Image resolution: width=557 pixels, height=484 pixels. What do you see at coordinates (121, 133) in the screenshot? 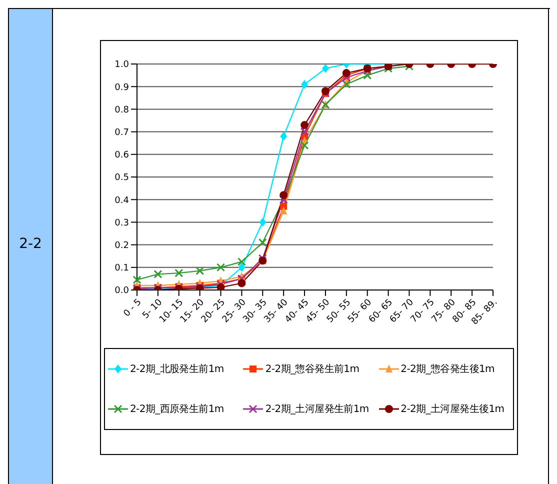
I see `y-tick-label: 0.7` at bounding box center [121, 133].